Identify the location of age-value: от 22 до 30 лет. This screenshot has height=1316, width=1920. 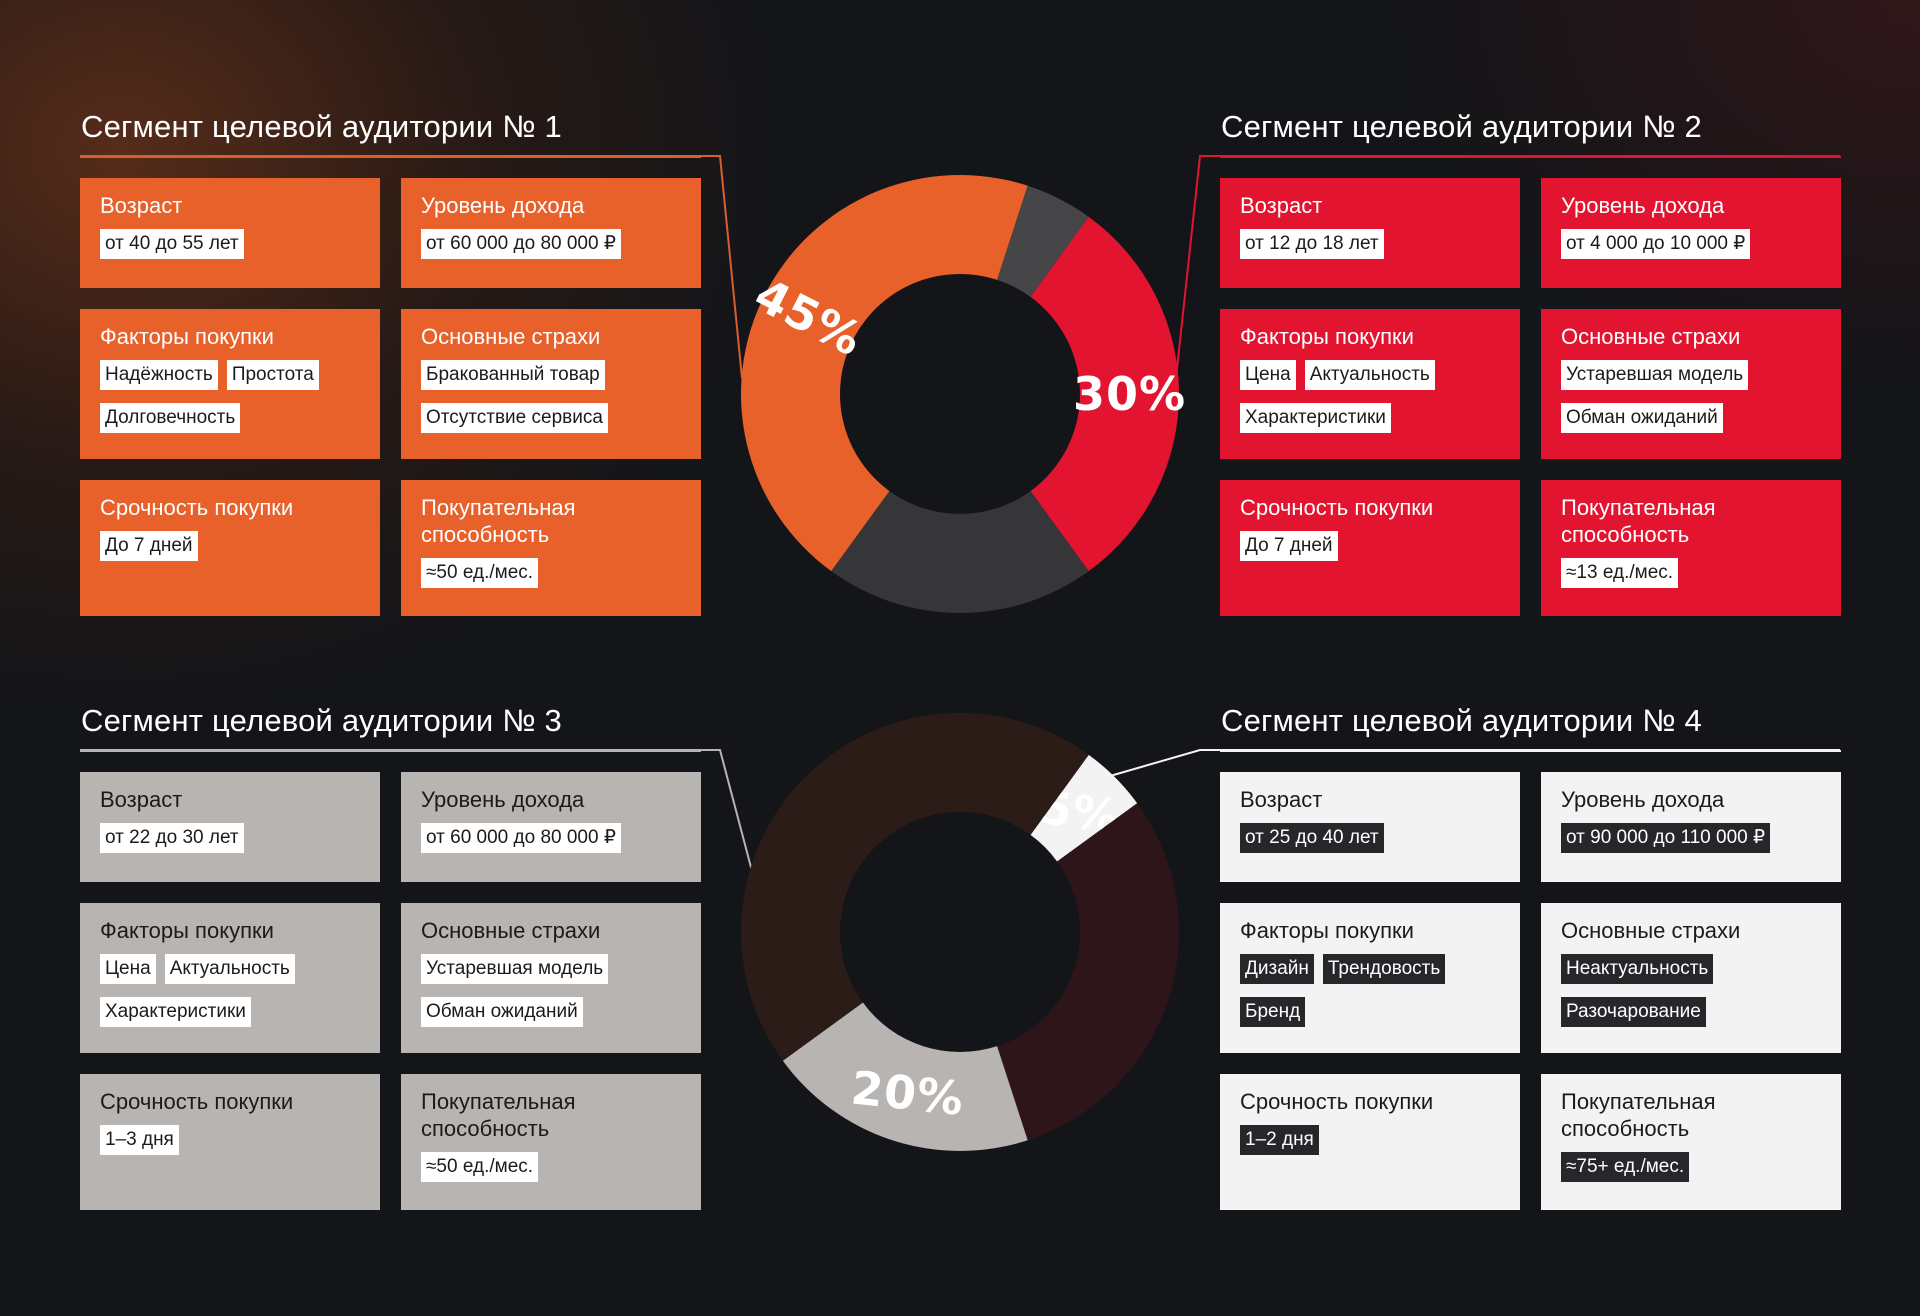
(172, 838).